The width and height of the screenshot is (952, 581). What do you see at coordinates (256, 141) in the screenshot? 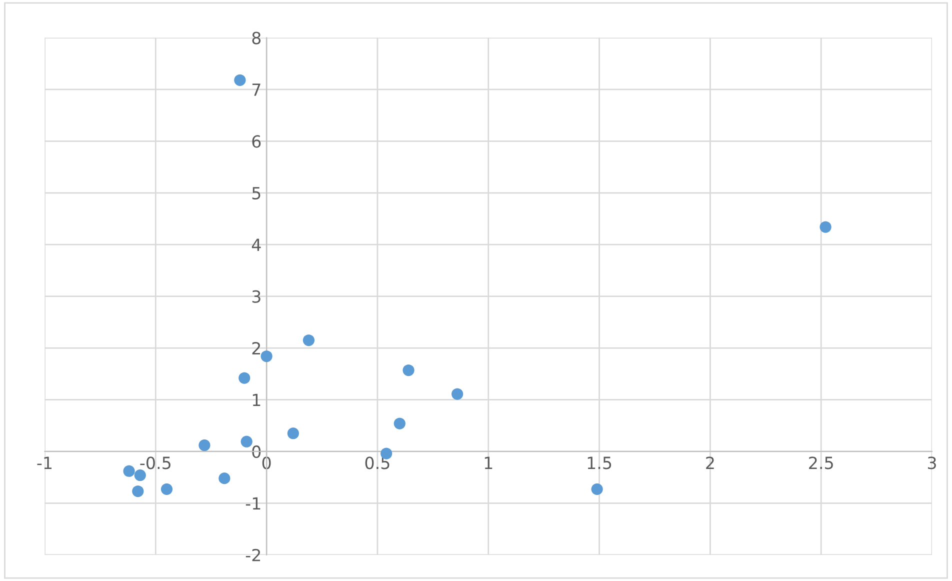
I see `y-tick-label: 6` at bounding box center [256, 141].